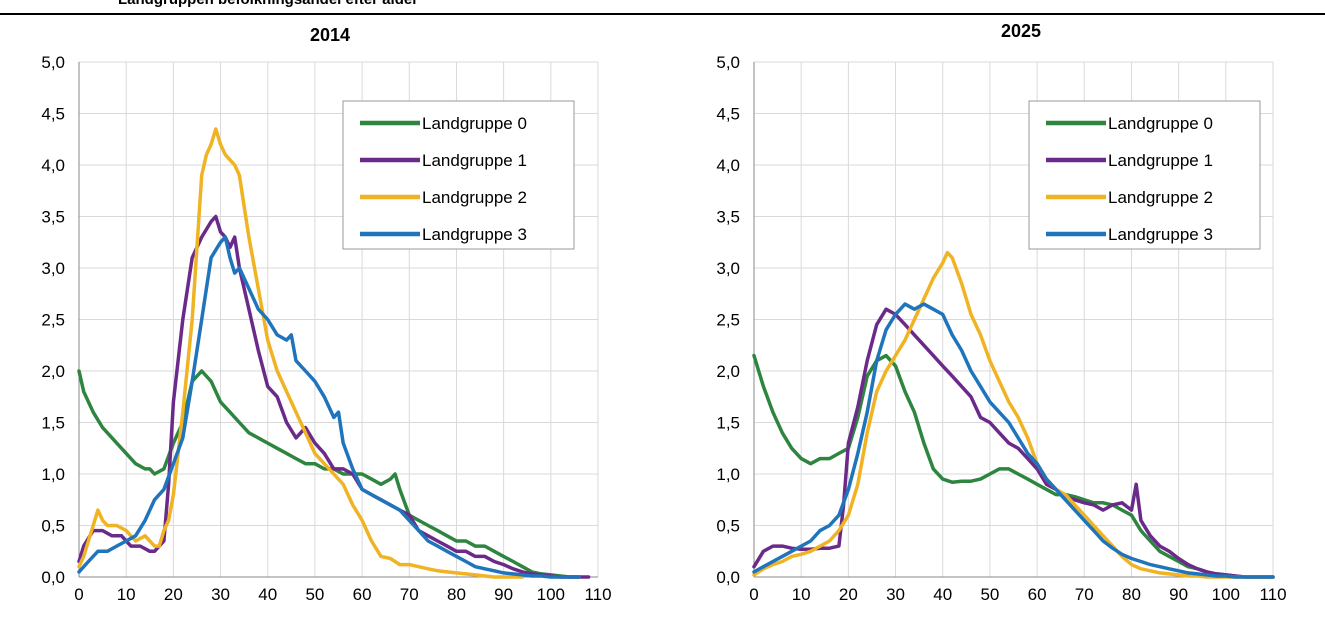 The height and width of the screenshot is (619, 1325). I want to click on page-header-title: Landgruppen befolkningsandel efter alder, so click(268, 4).